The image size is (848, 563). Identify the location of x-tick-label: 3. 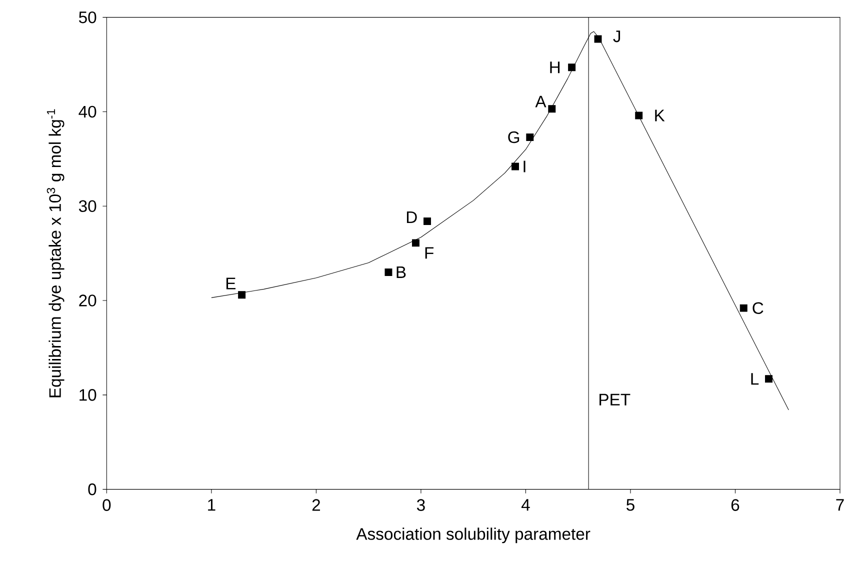
(420, 505).